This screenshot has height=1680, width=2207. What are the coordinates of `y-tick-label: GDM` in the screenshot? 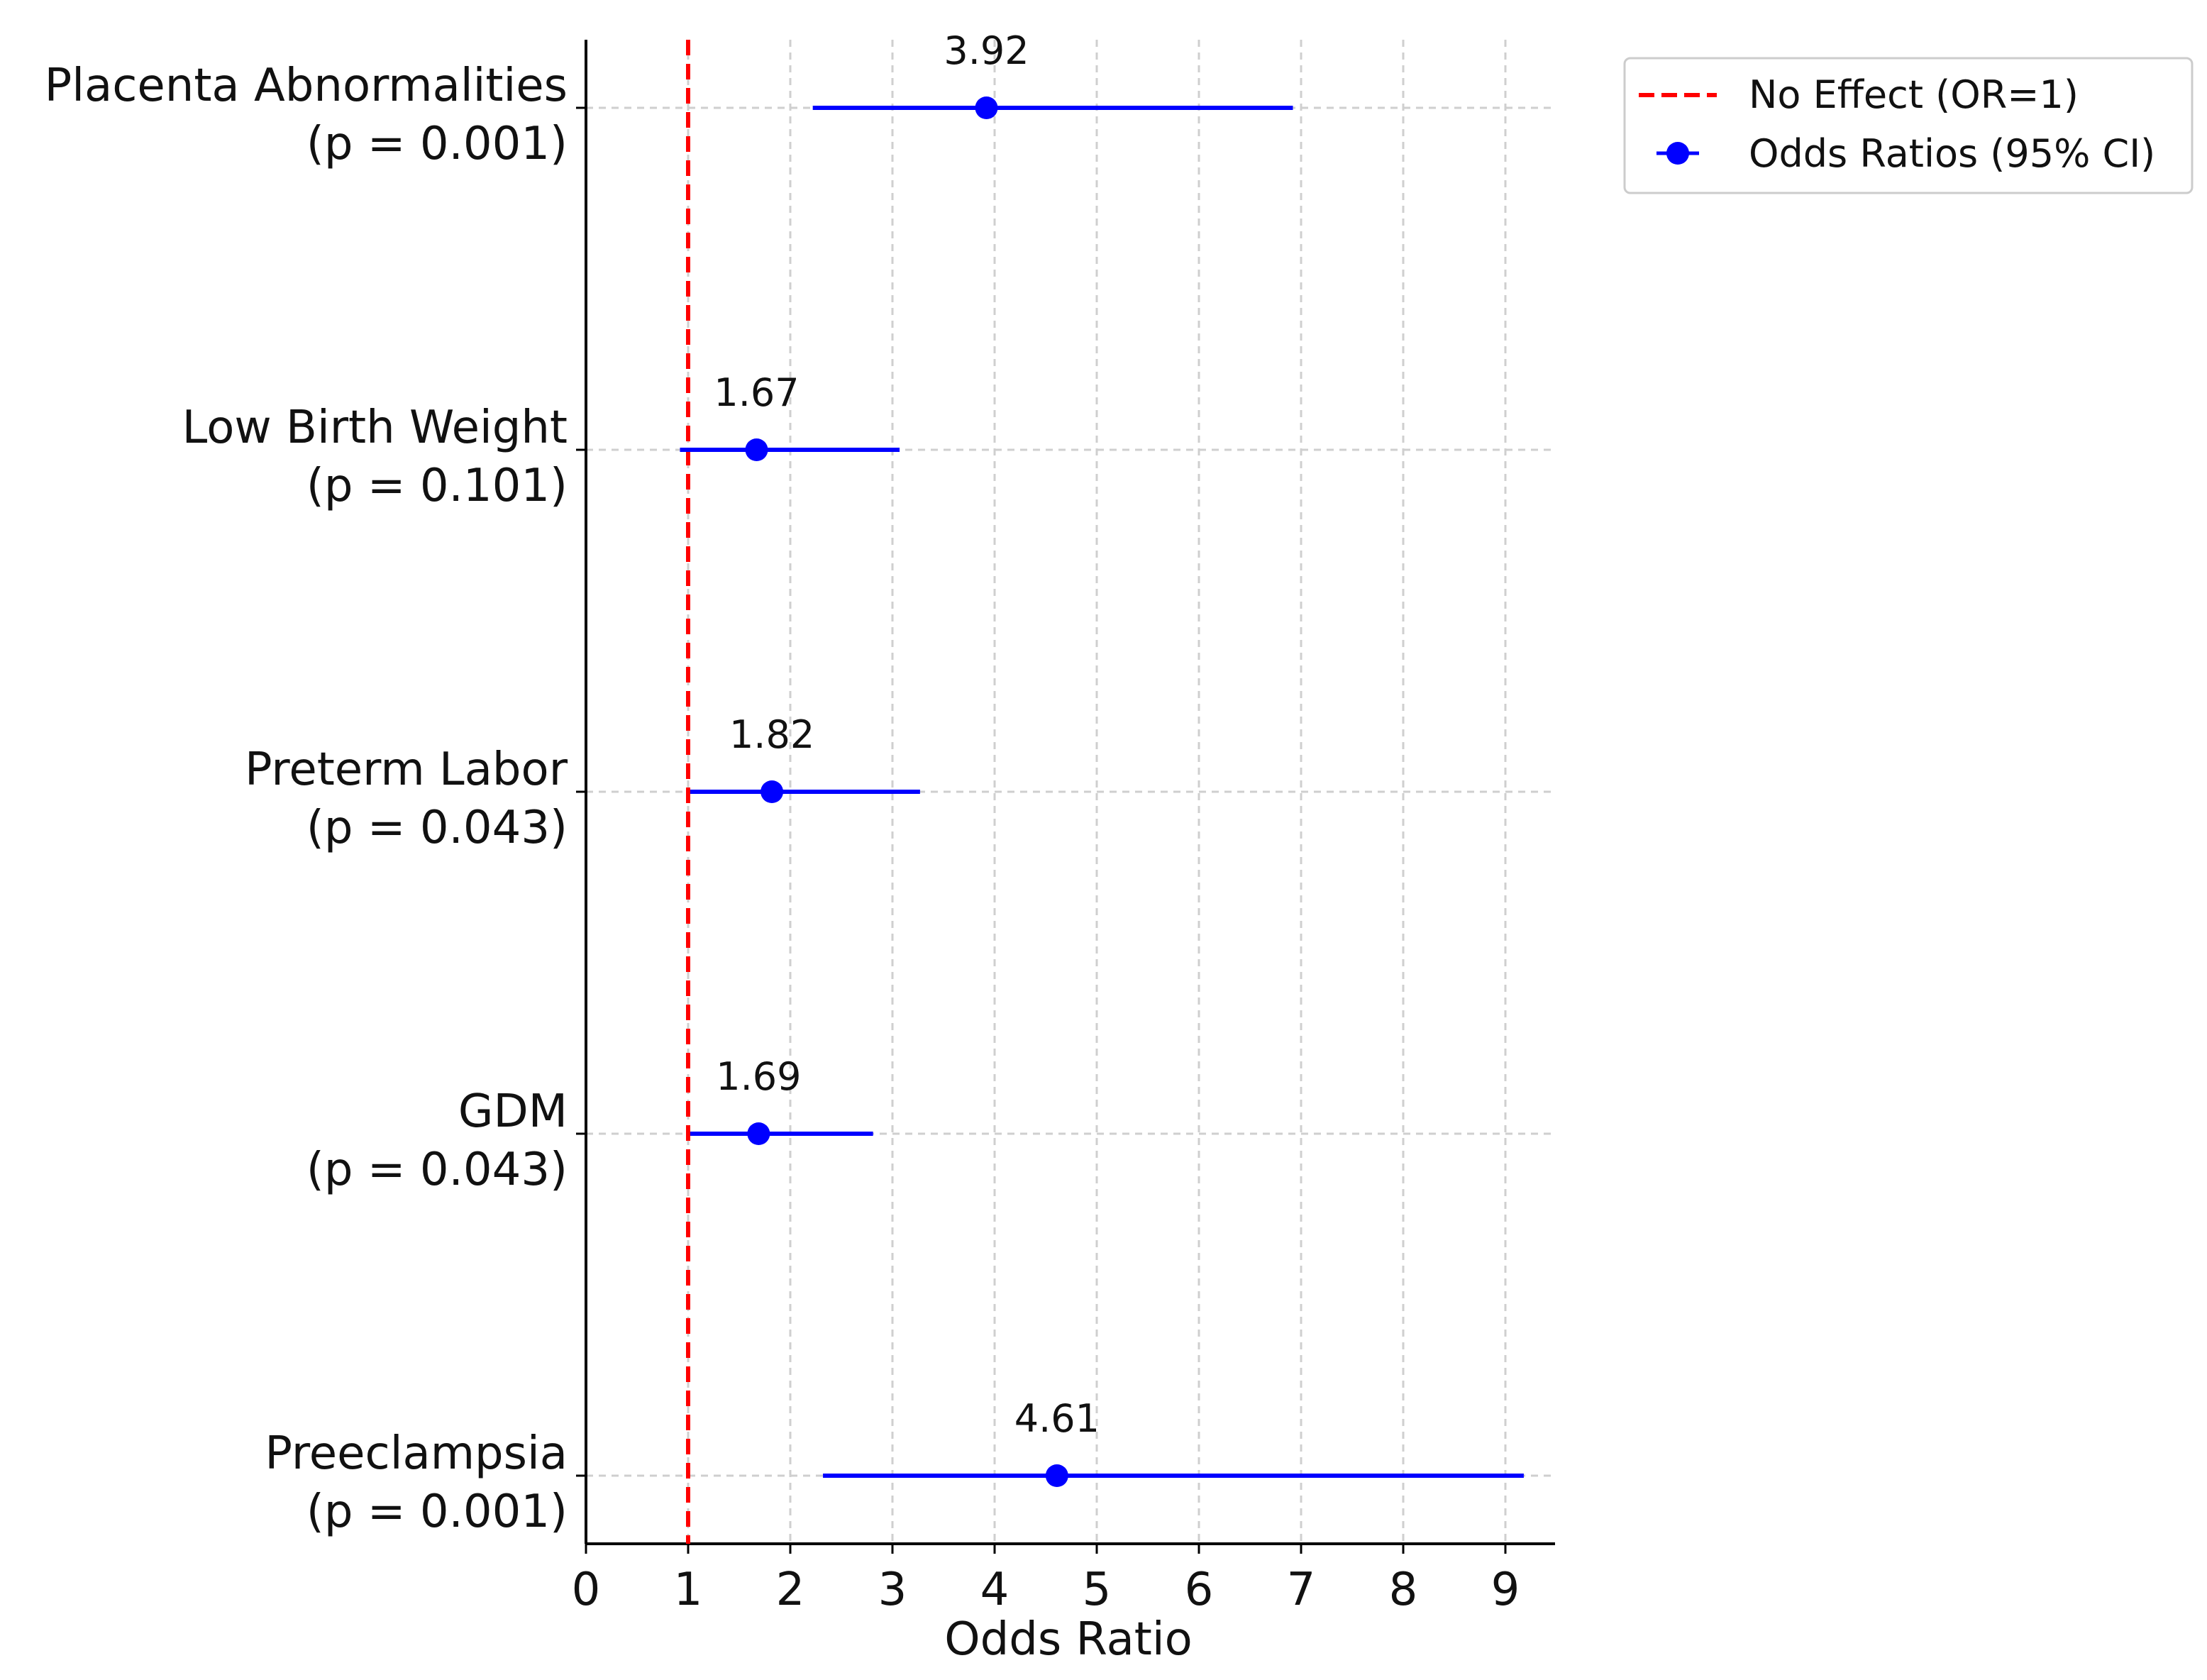 It's located at (513, 1111).